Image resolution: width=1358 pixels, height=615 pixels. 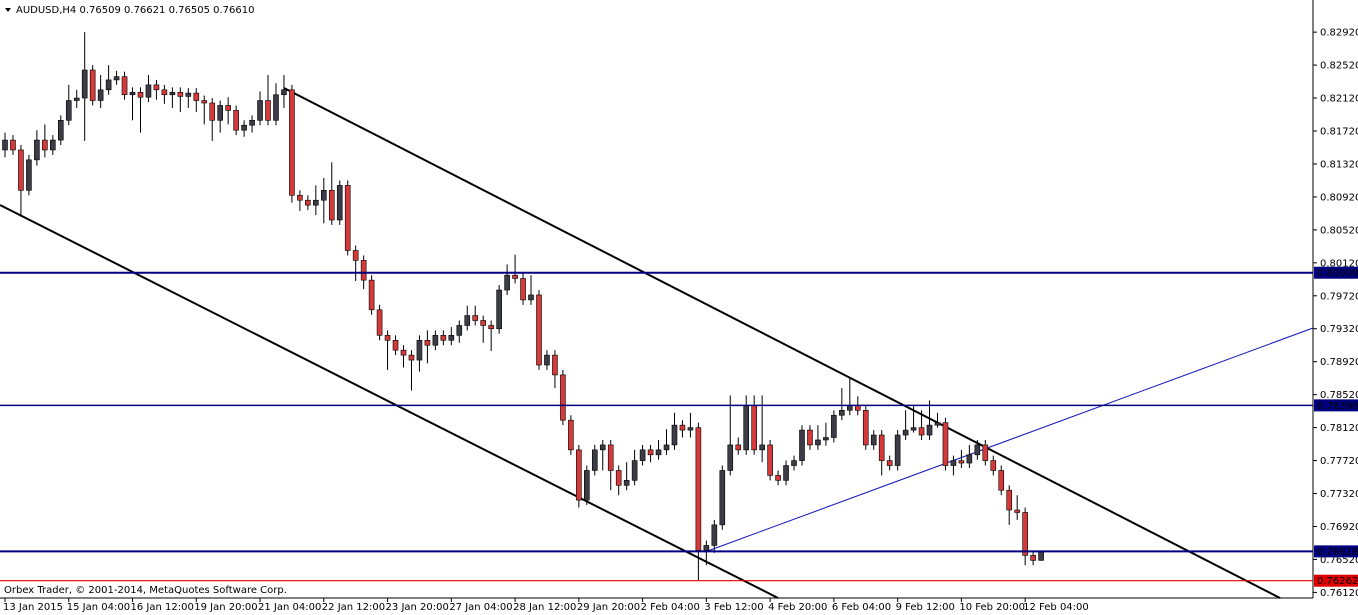 What do you see at coordinates (1339, 33) in the screenshot?
I see `y-tick-label: 0.82920` at bounding box center [1339, 33].